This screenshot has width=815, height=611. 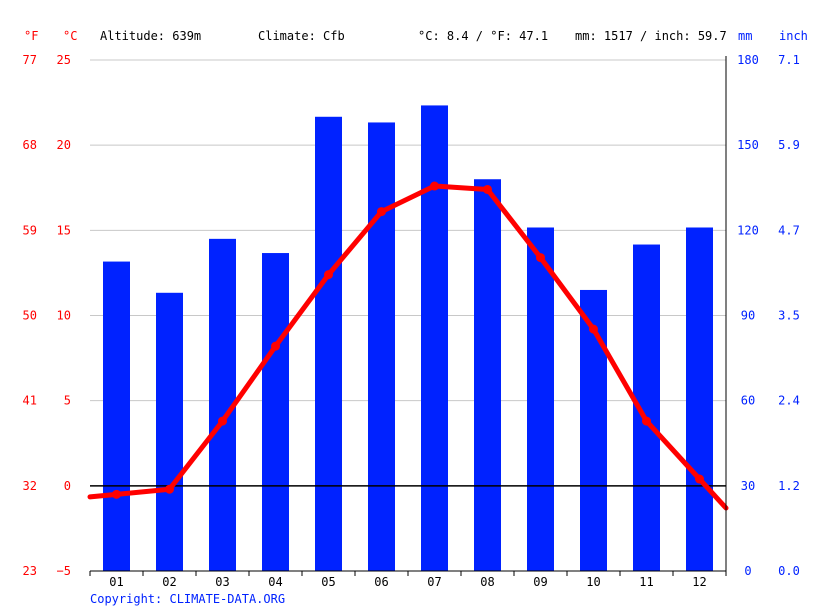 I want to click on tick-label-fahrenheit: 68, so click(x=30, y=145).